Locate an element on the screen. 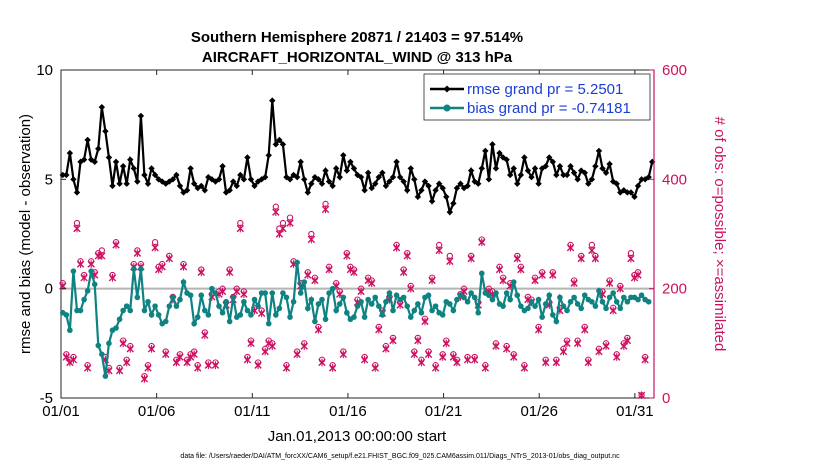  x-axis-label: Jan.01,2013 00:00:00 start is located at coordinates (357, 436).